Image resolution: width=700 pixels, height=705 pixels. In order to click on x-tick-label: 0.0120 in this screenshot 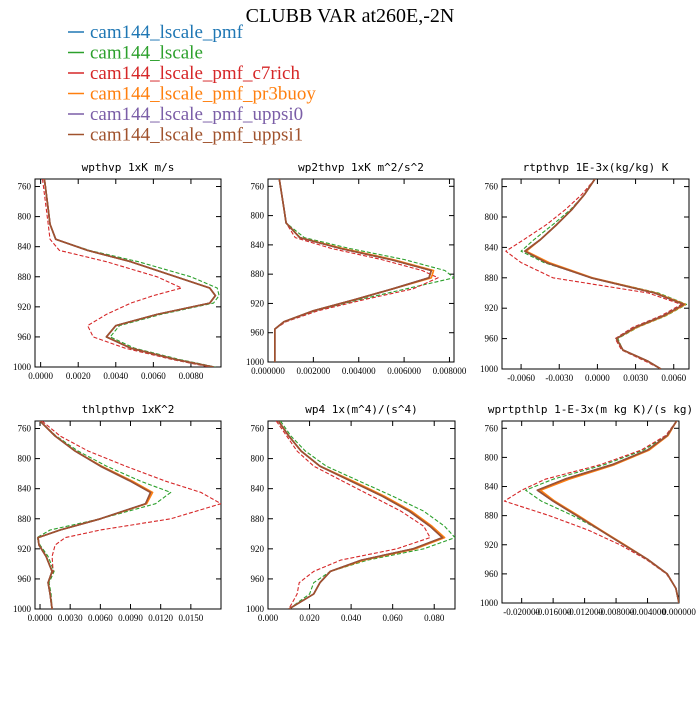, I will do `click(160, 618)`.